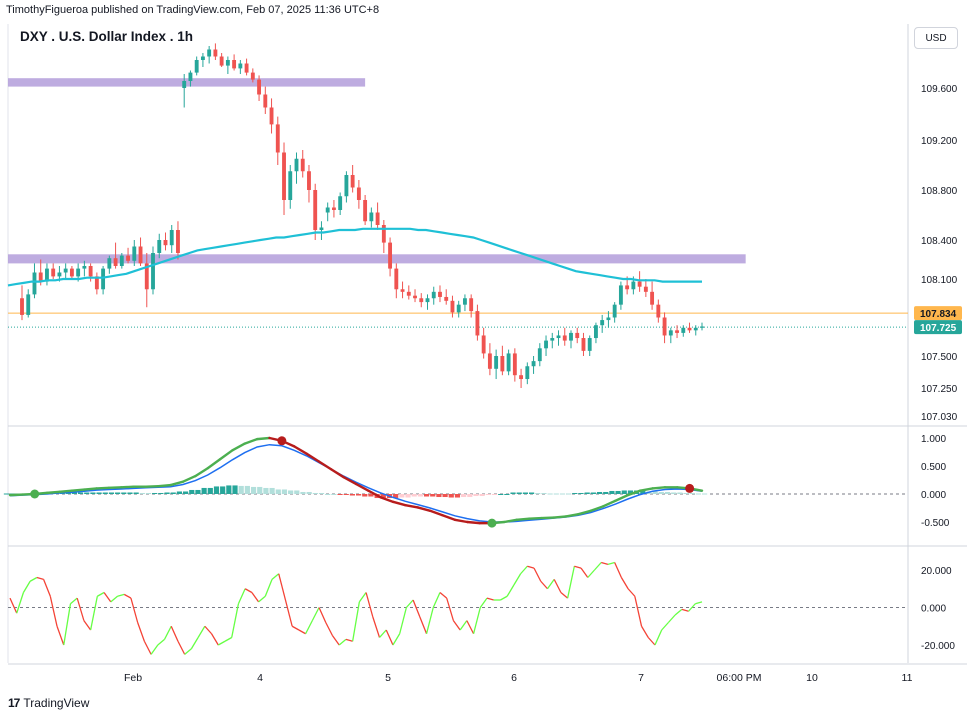 The width and height of the screenshot is (975, 720). I want to click on time-tick-label: 4, so click(260, 678).